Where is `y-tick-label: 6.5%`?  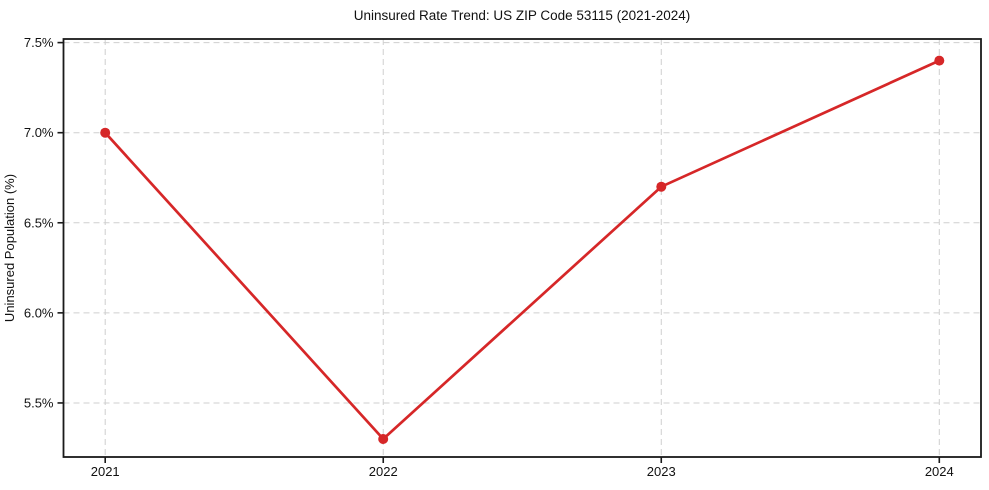
y-tick-label: 6.5% is located at coordinates (39, 222).